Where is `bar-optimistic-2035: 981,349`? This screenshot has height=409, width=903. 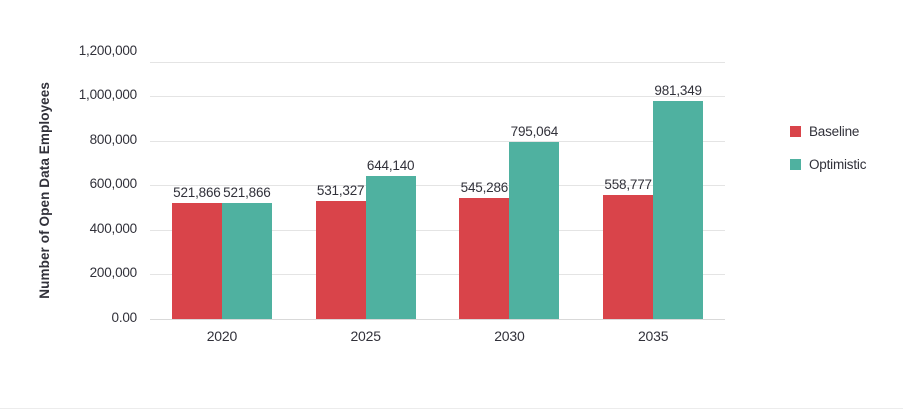
bar-optimistic-2035: 981,349 is located at coordinates (678, 201).